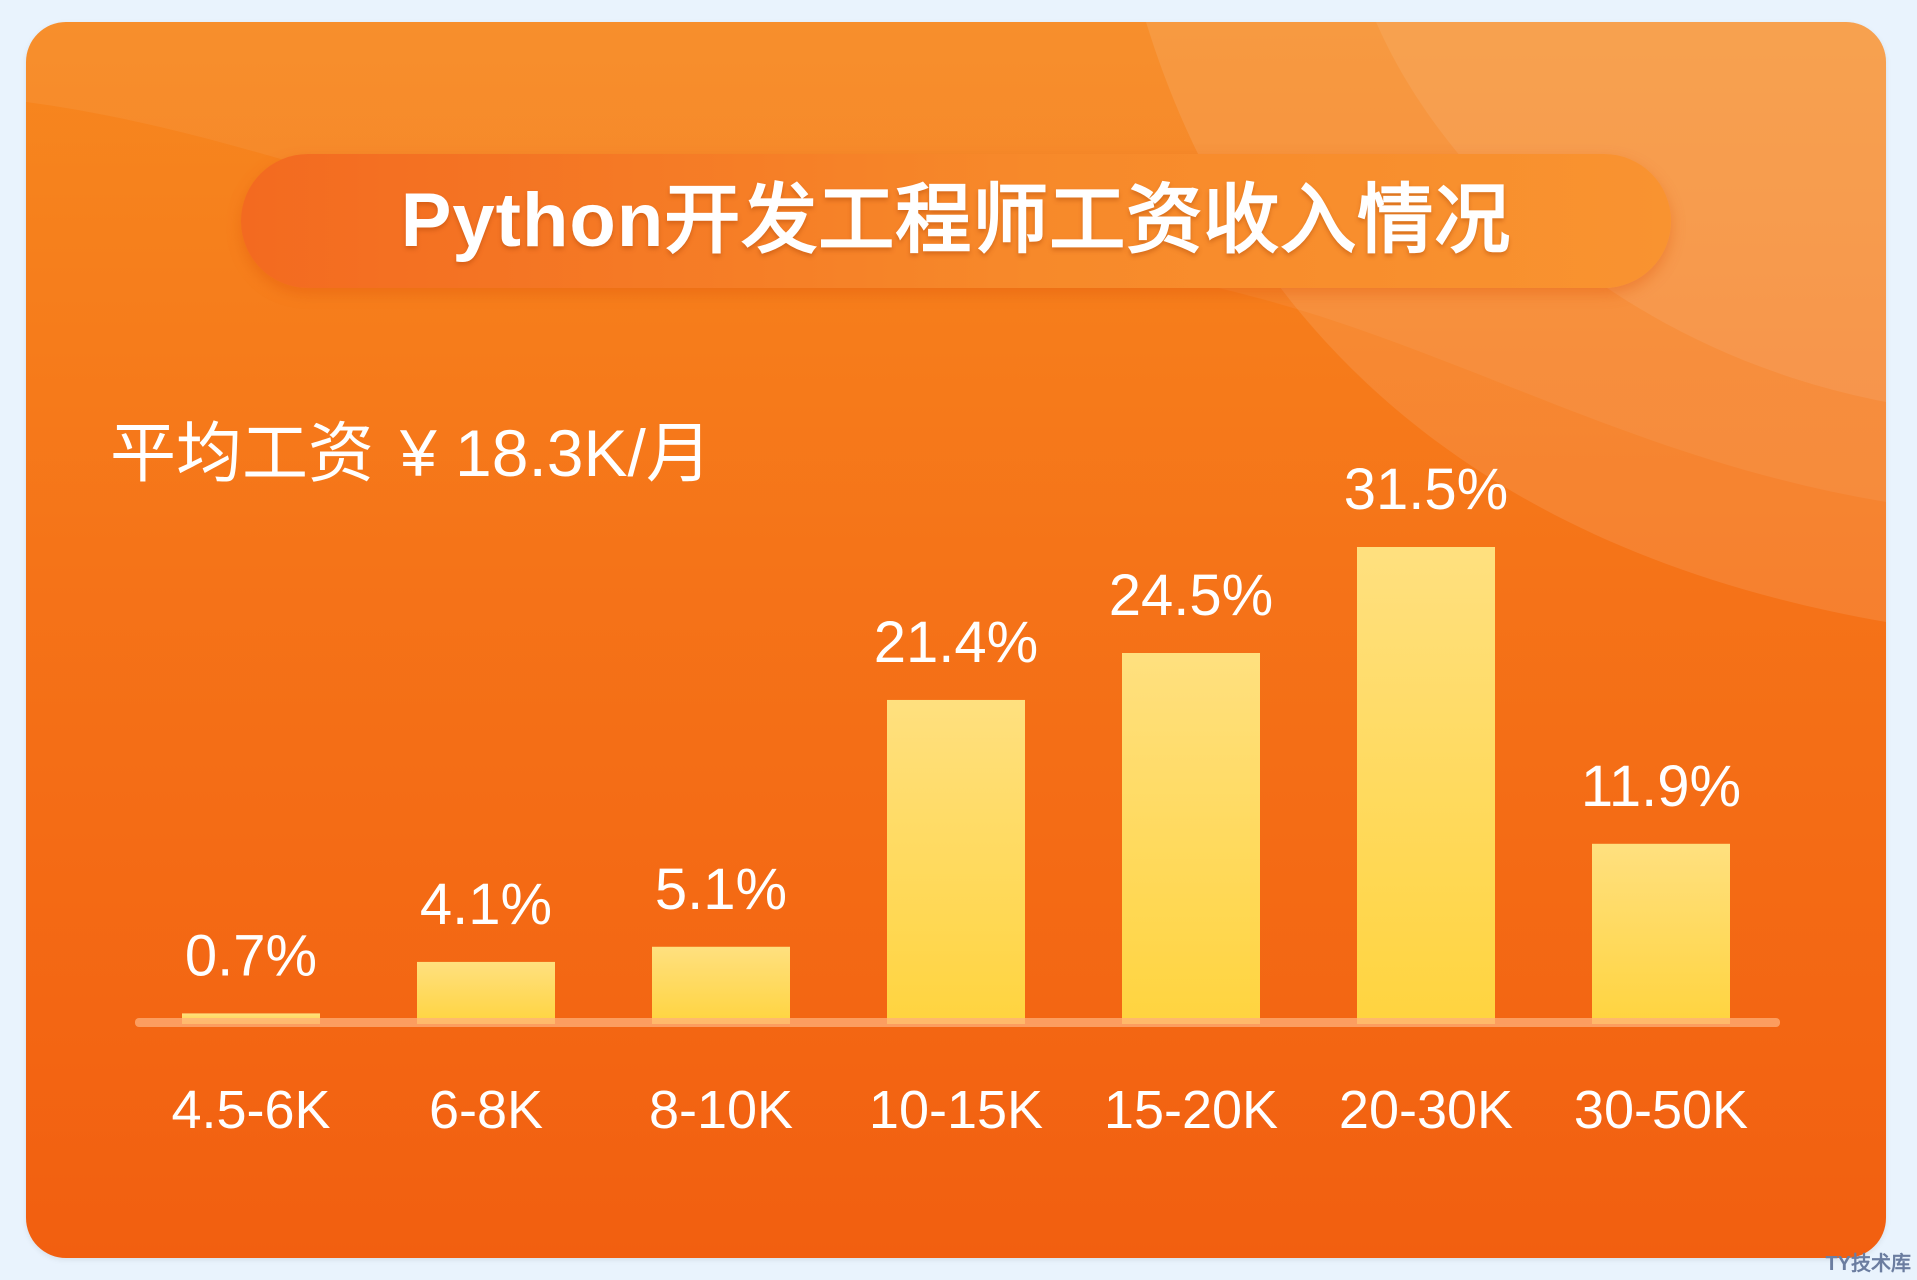 This screenshot has height=1280, width=1917. Describe the element at coordinates (1191, 838) in the screenshot. I see `bar-15-20K` at that location.